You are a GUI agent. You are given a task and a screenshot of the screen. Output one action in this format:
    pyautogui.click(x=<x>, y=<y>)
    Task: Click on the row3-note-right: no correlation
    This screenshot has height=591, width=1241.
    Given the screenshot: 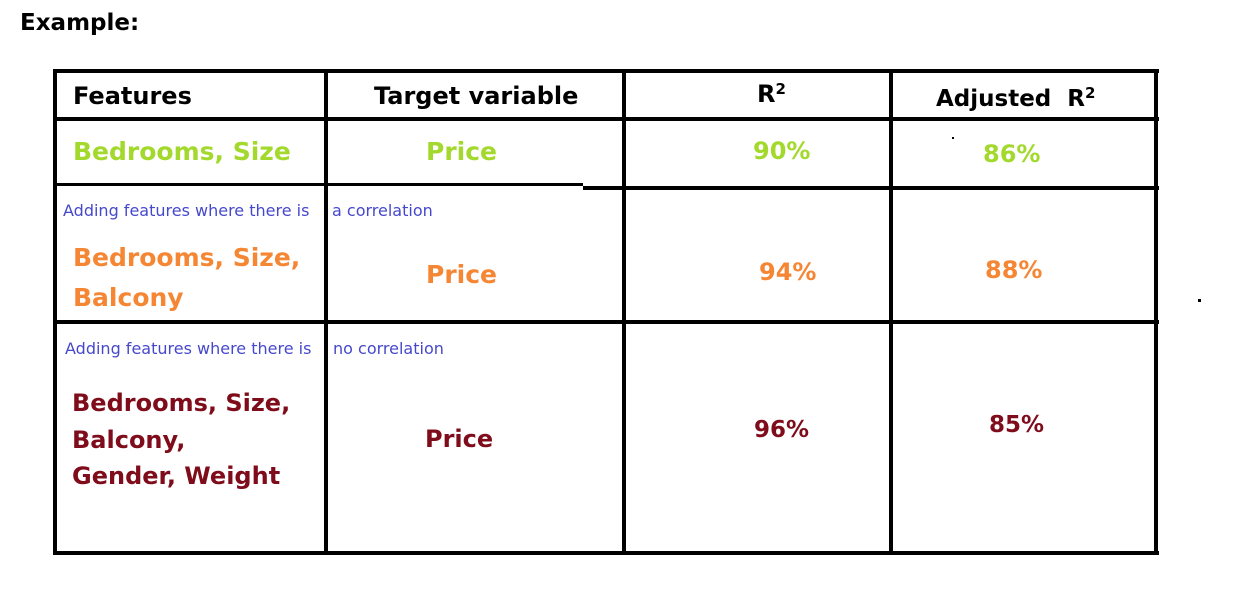 What is the action you would take?
    pyautogui.click(x=388, y=348)
    